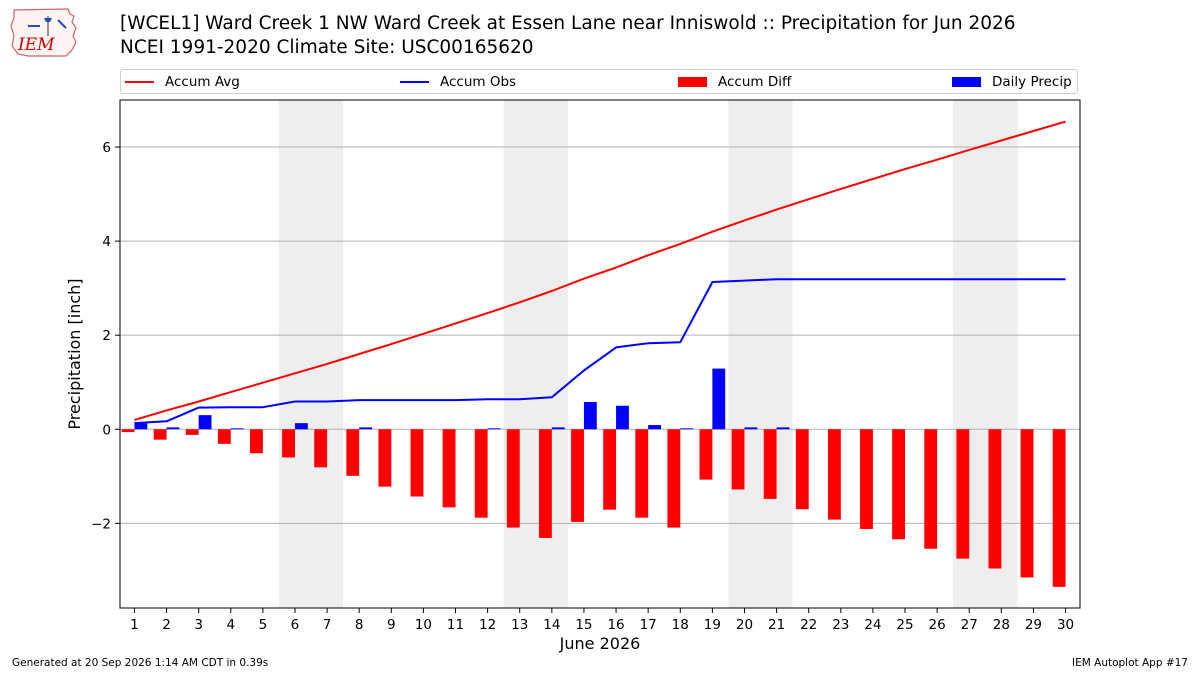  What do you see at coordinates (648, 625) in the screenshot?
I see `x-tick-label-17: 17` at bounding box center [648, 625].